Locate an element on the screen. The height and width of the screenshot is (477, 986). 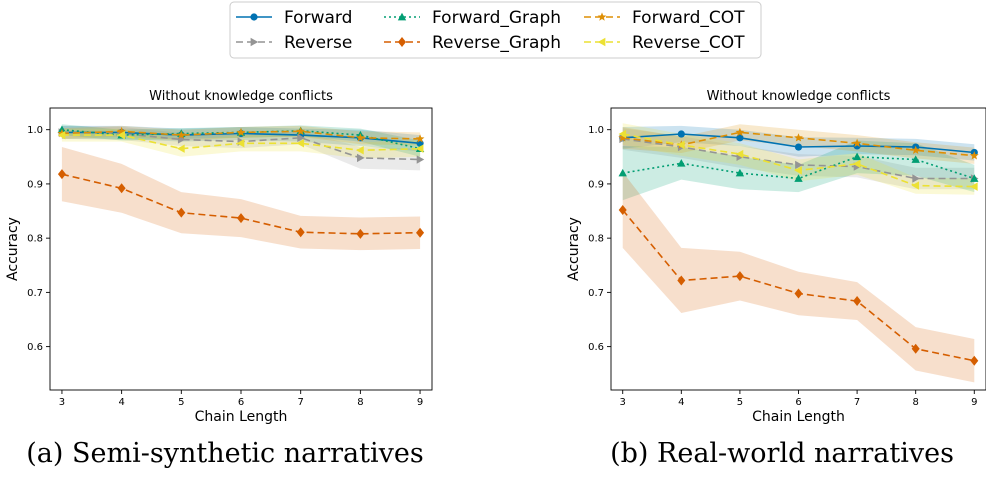
legend-label-reverse_graph: Reverse_Graph is located at coordinates (496, 43).